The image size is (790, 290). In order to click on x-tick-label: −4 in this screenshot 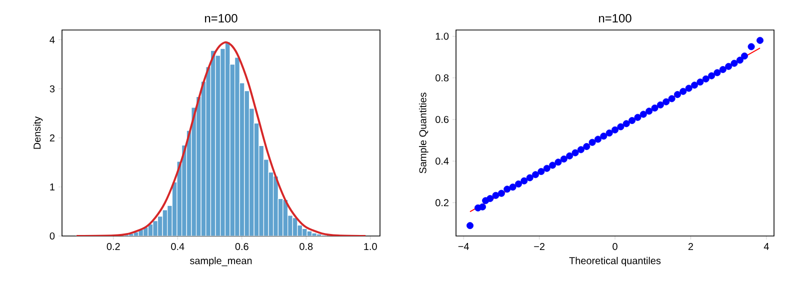, I will do `click(463, 246)`.